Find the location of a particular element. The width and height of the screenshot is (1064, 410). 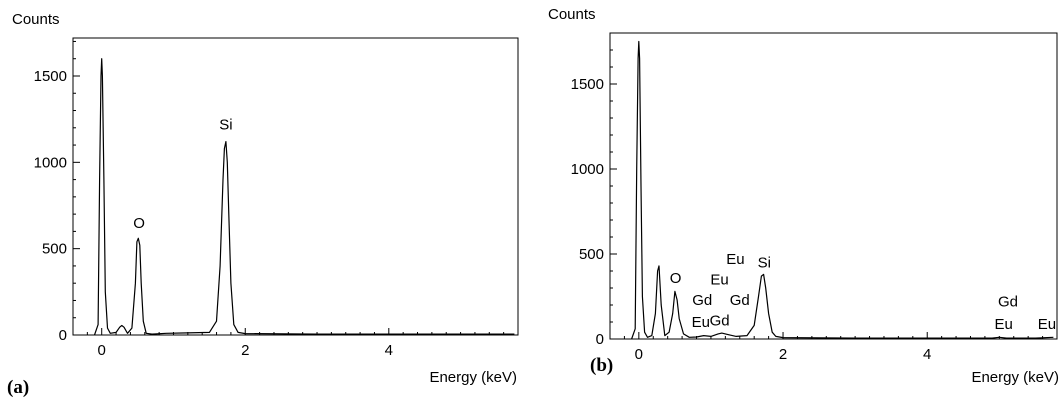

panel-label-a: (a) is located at coordinates (18, 387).